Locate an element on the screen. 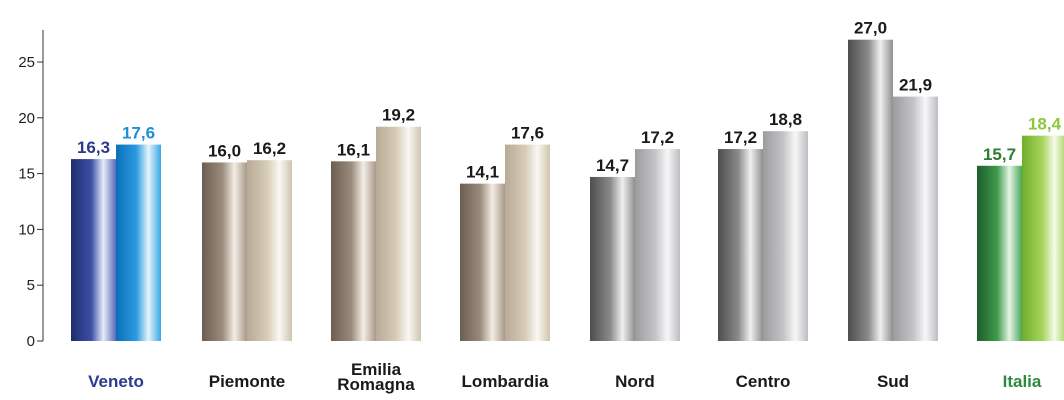 Image resolution: width=1064 pixels, height=400 pixels. category-label: Centro is located at coordinates (763, 381).